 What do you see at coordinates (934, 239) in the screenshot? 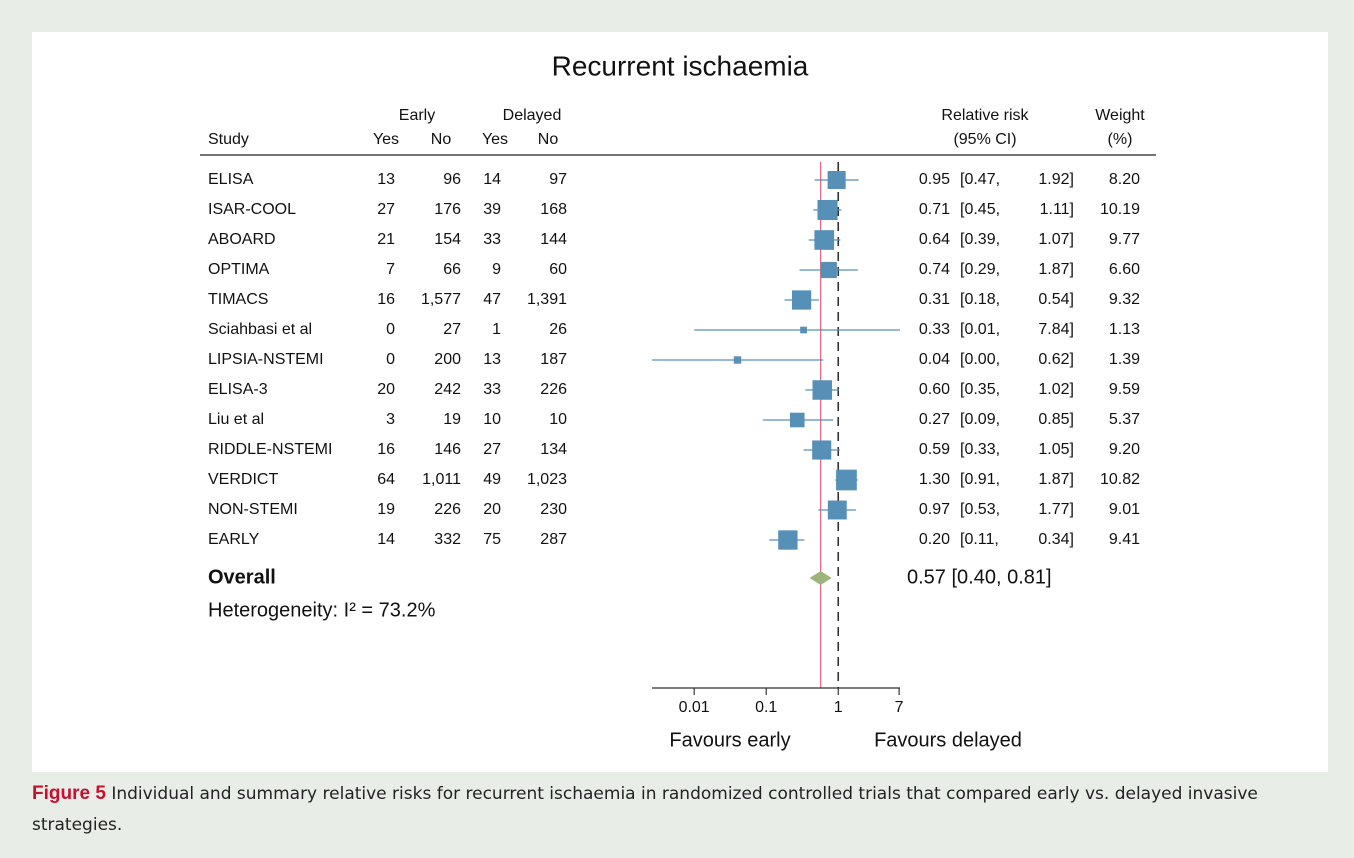
I see `rr-value: 0.64` at bounding box center [934, 239].